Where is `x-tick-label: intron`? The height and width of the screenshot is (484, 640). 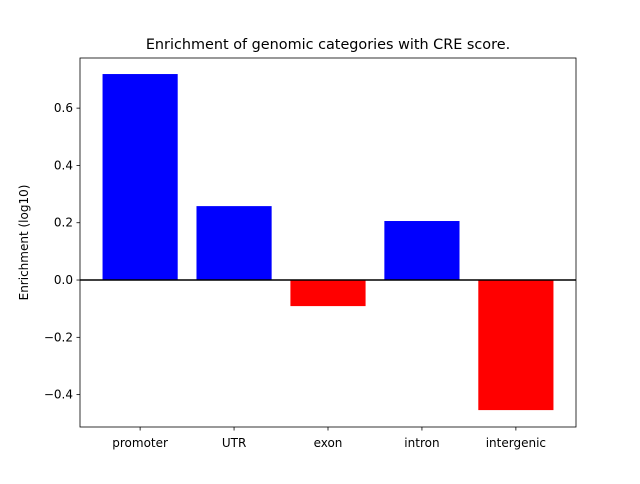
x-tick-label: intron is located at coordinates (421, 443).